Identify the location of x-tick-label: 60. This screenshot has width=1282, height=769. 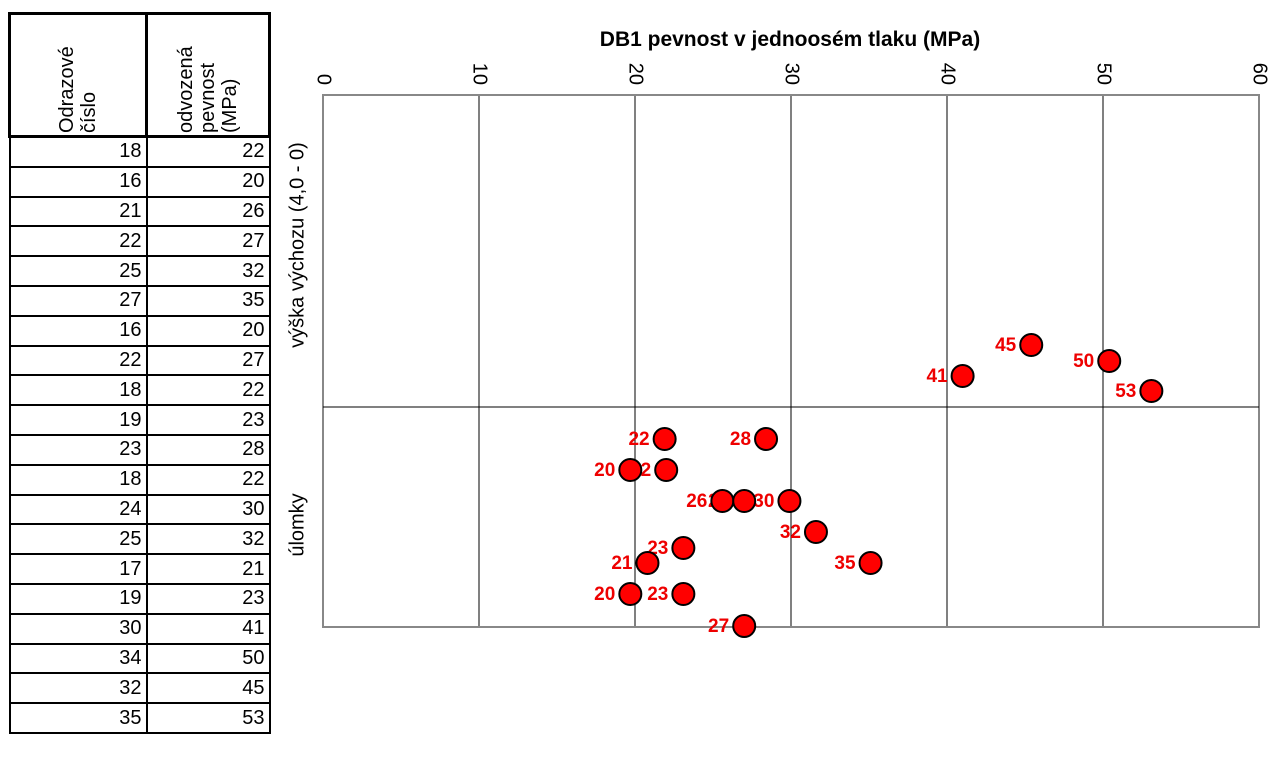
(1260, 74).